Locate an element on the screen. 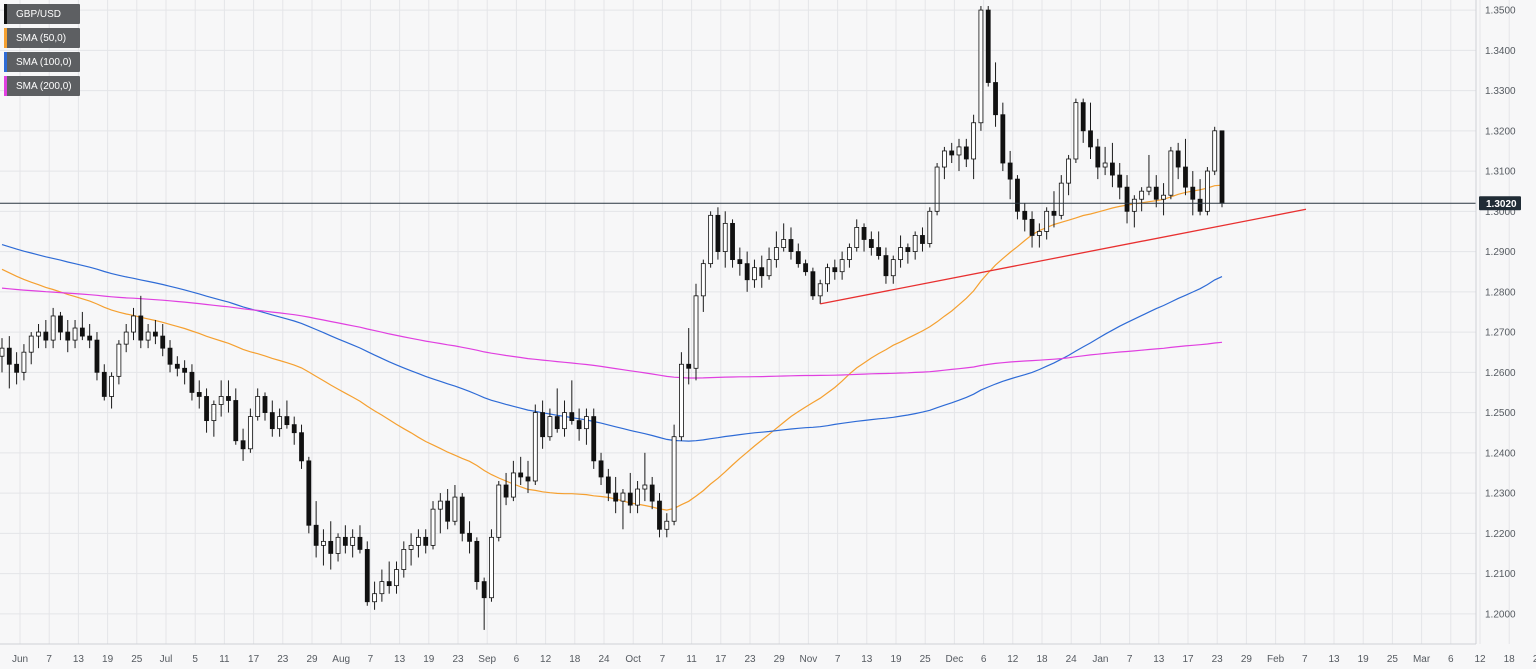  x-tick-label-34: 12 is located at coordinates (1013, 659).